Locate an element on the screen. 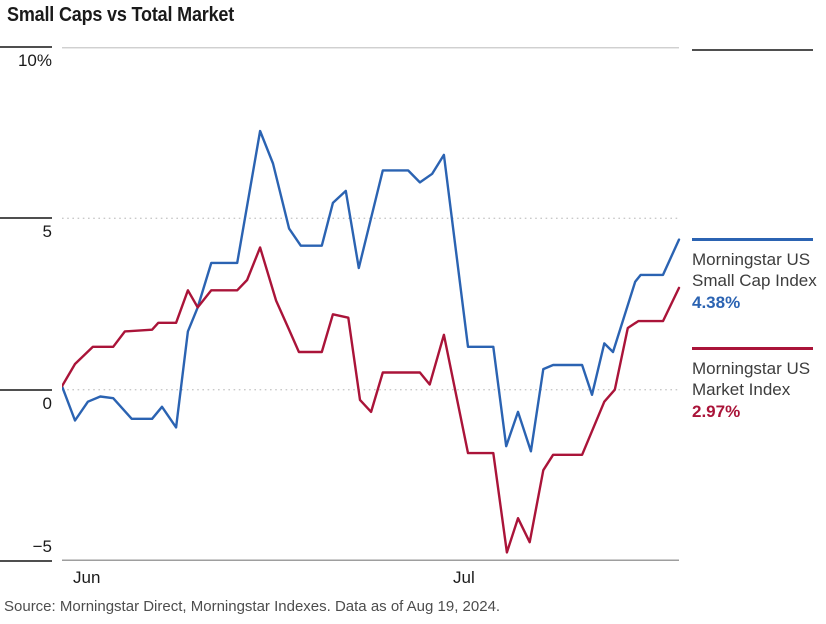 Image resolution: width=826 pixels, height=624 pixels. small-cap-name-line2: Small Cap Index is located at coordinates (754, 280).